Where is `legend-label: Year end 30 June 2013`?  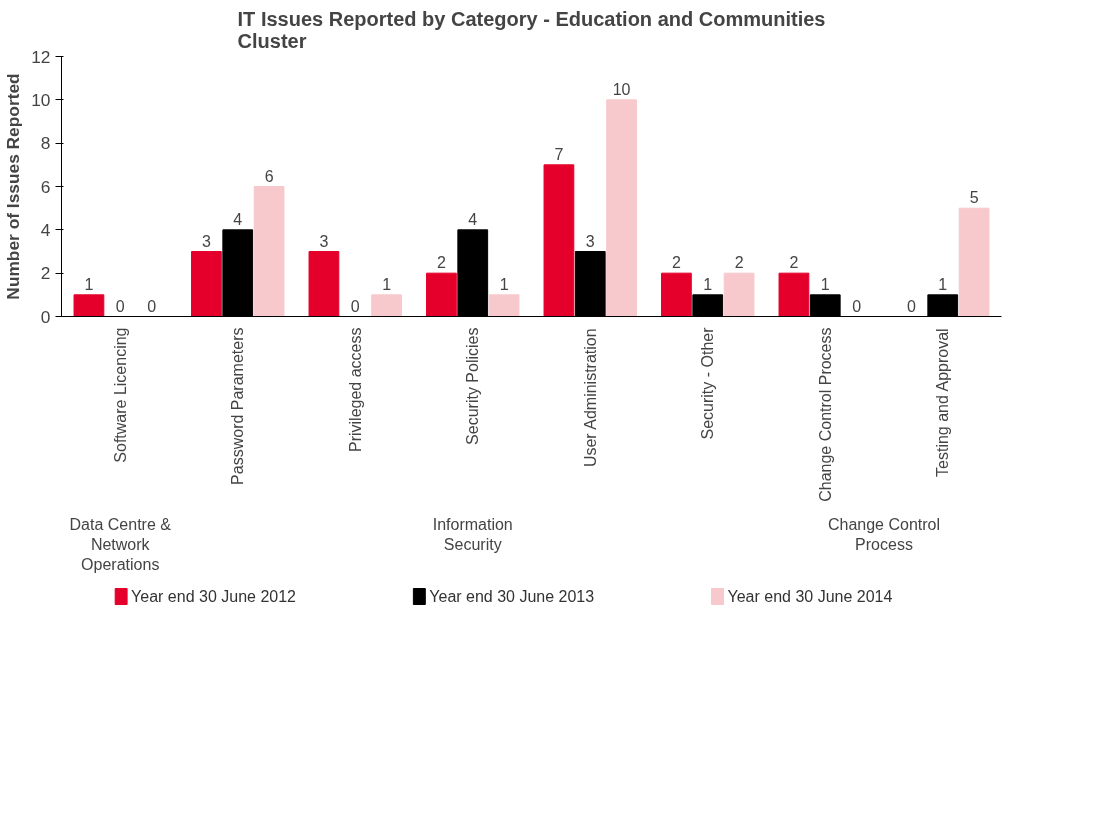
legend-label: Year end 30 June 2013 is located at coordinates (512, 596).